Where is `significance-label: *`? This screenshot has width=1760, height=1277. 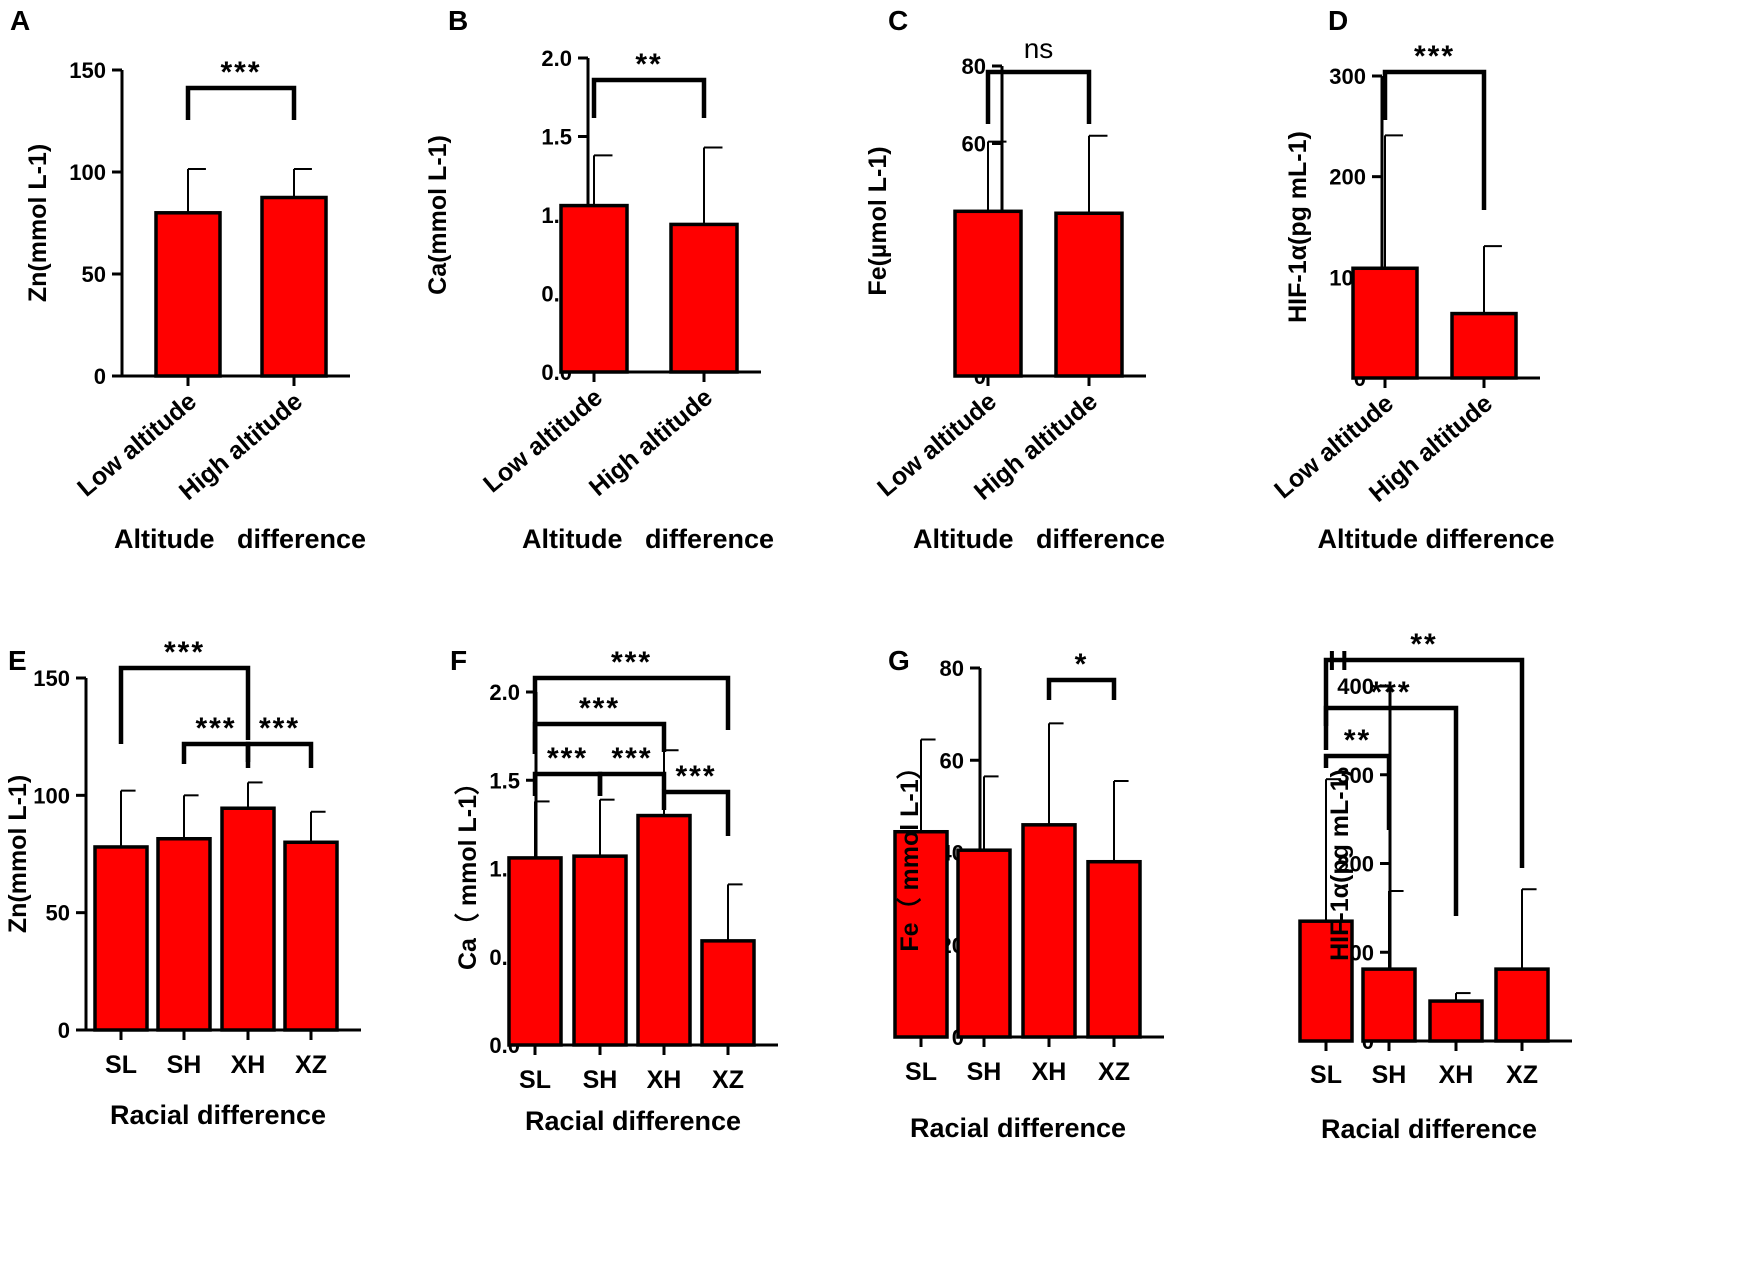
significance-label: * is located at coordinates (1082, 664).